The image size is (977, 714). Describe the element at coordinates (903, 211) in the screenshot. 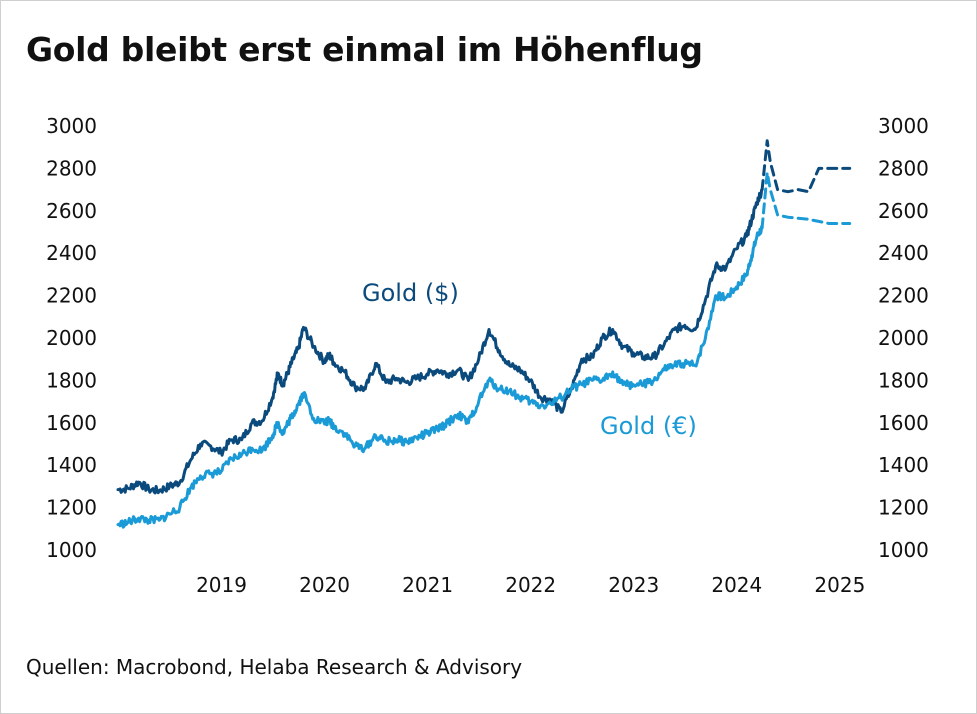

I see `y-tick-right-2600: 2600` at that location.